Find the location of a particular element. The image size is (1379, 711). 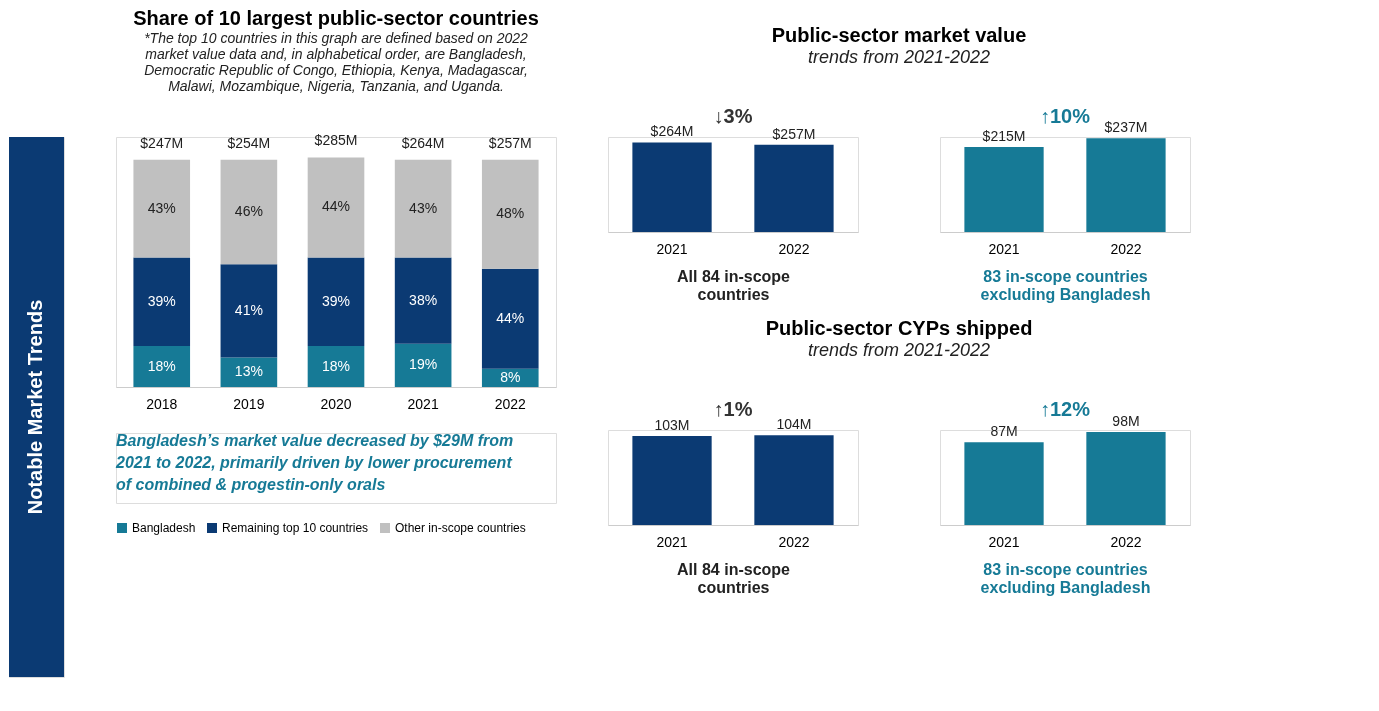

data-label: 8% is located at coordinates (510, 376).